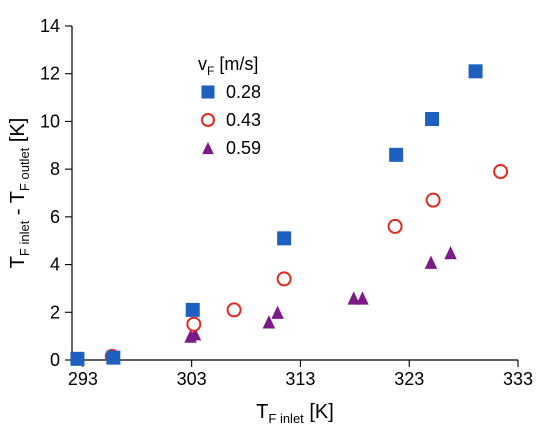 This screenshot has width=550, height=436. What do you see at coordinates (55, 169) in the screenshot?
I see `y-tick-label: 8` at bounding box center [55, 169].